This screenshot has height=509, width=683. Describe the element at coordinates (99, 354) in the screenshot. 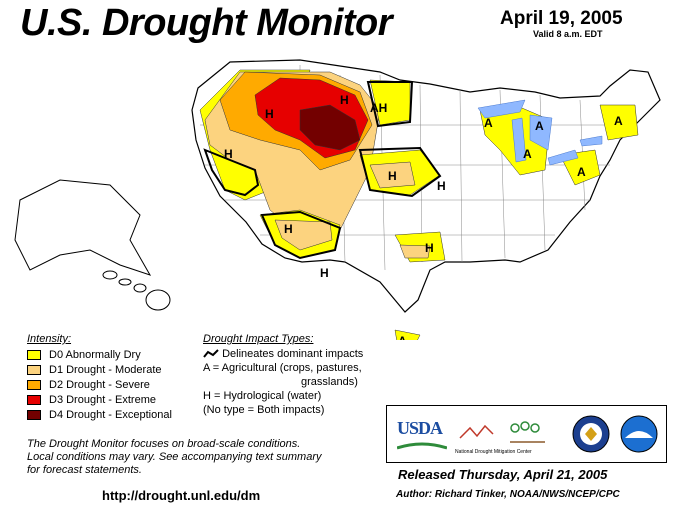

I see `legend-item-d0: D0 Abnormally Dry` at that location.